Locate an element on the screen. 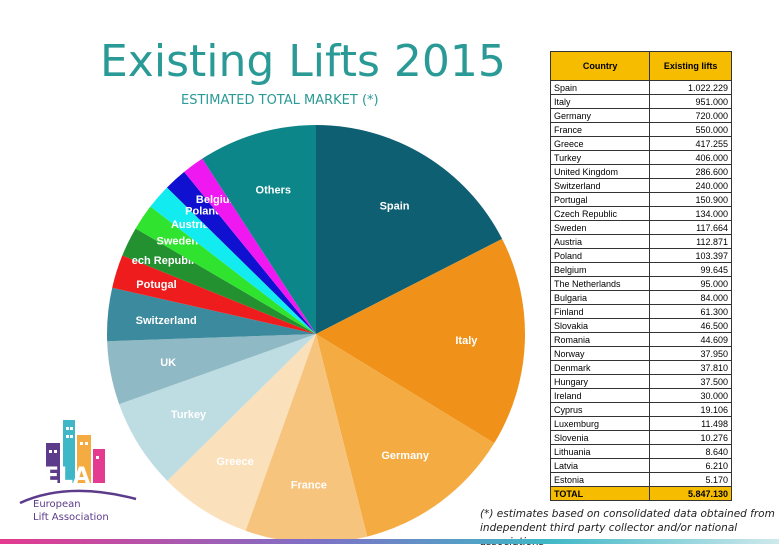 The height and width of the screenshot is (549, 779). logo-line-2: Lift Association is located at coordinates (71, 517).